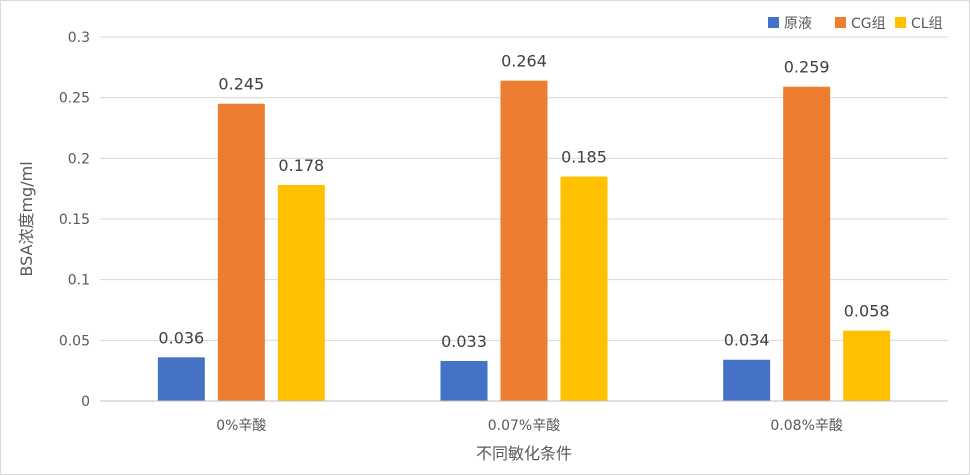 Image resolution: width=970 pixels, height=475 pixels. I want to click on x-axis-ticks: 0%辛酸 0.07%辛酸 0.08%辛酸, so click(529, 426).